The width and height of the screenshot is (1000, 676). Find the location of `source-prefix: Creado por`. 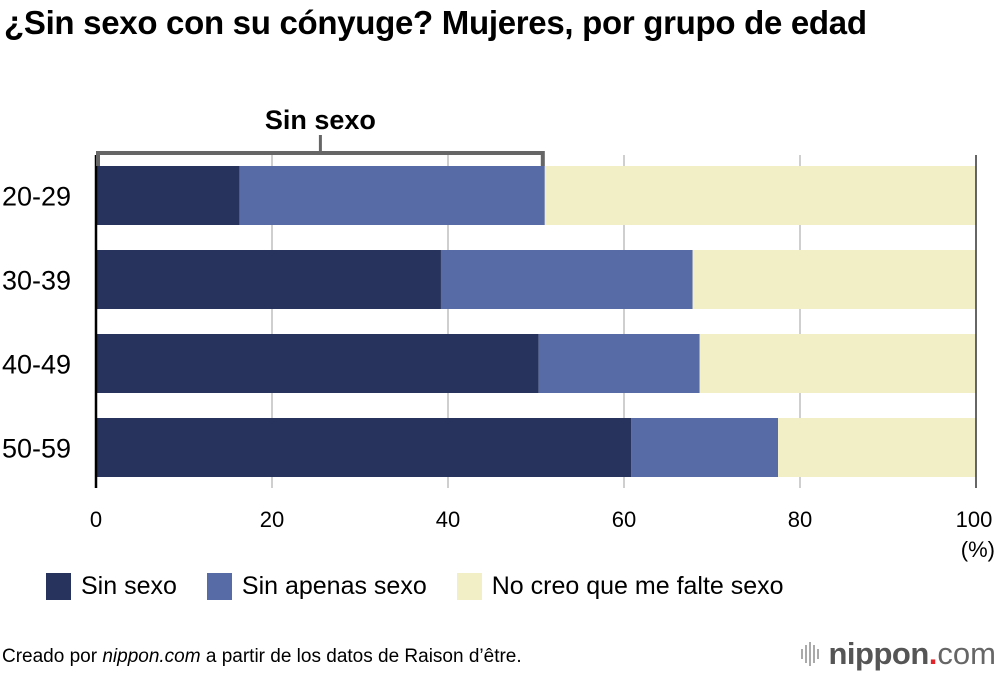

source-prefix: Creado por is located at coordinates (52, 656).